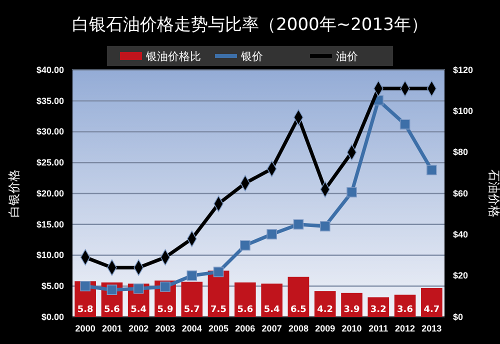 This screenshot has height=344, width=500. I want to click on y-tick-label: $40.00, so click(50, 69).